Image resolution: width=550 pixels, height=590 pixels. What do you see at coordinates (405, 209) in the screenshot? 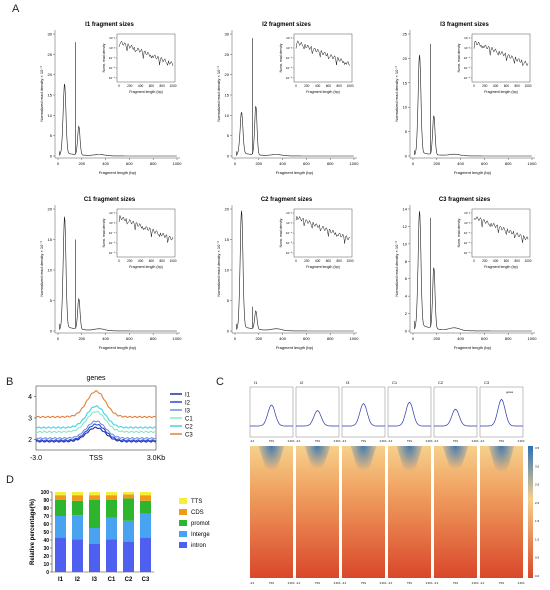
I see `y-tick-label: 14` at bounding box center [405, 209].